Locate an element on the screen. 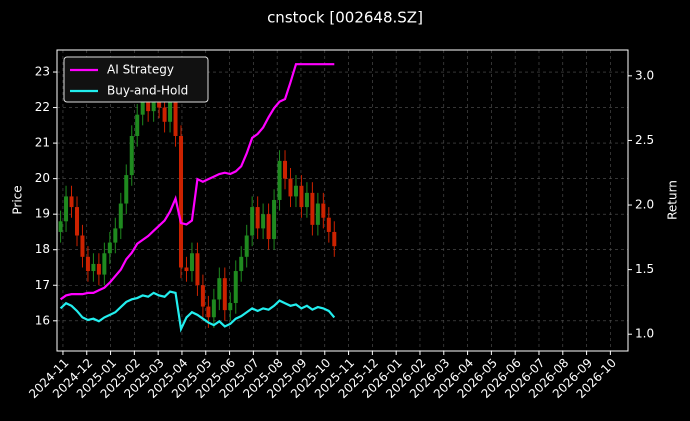  y-tick-label: 17 is located at coordinates (42, 285).